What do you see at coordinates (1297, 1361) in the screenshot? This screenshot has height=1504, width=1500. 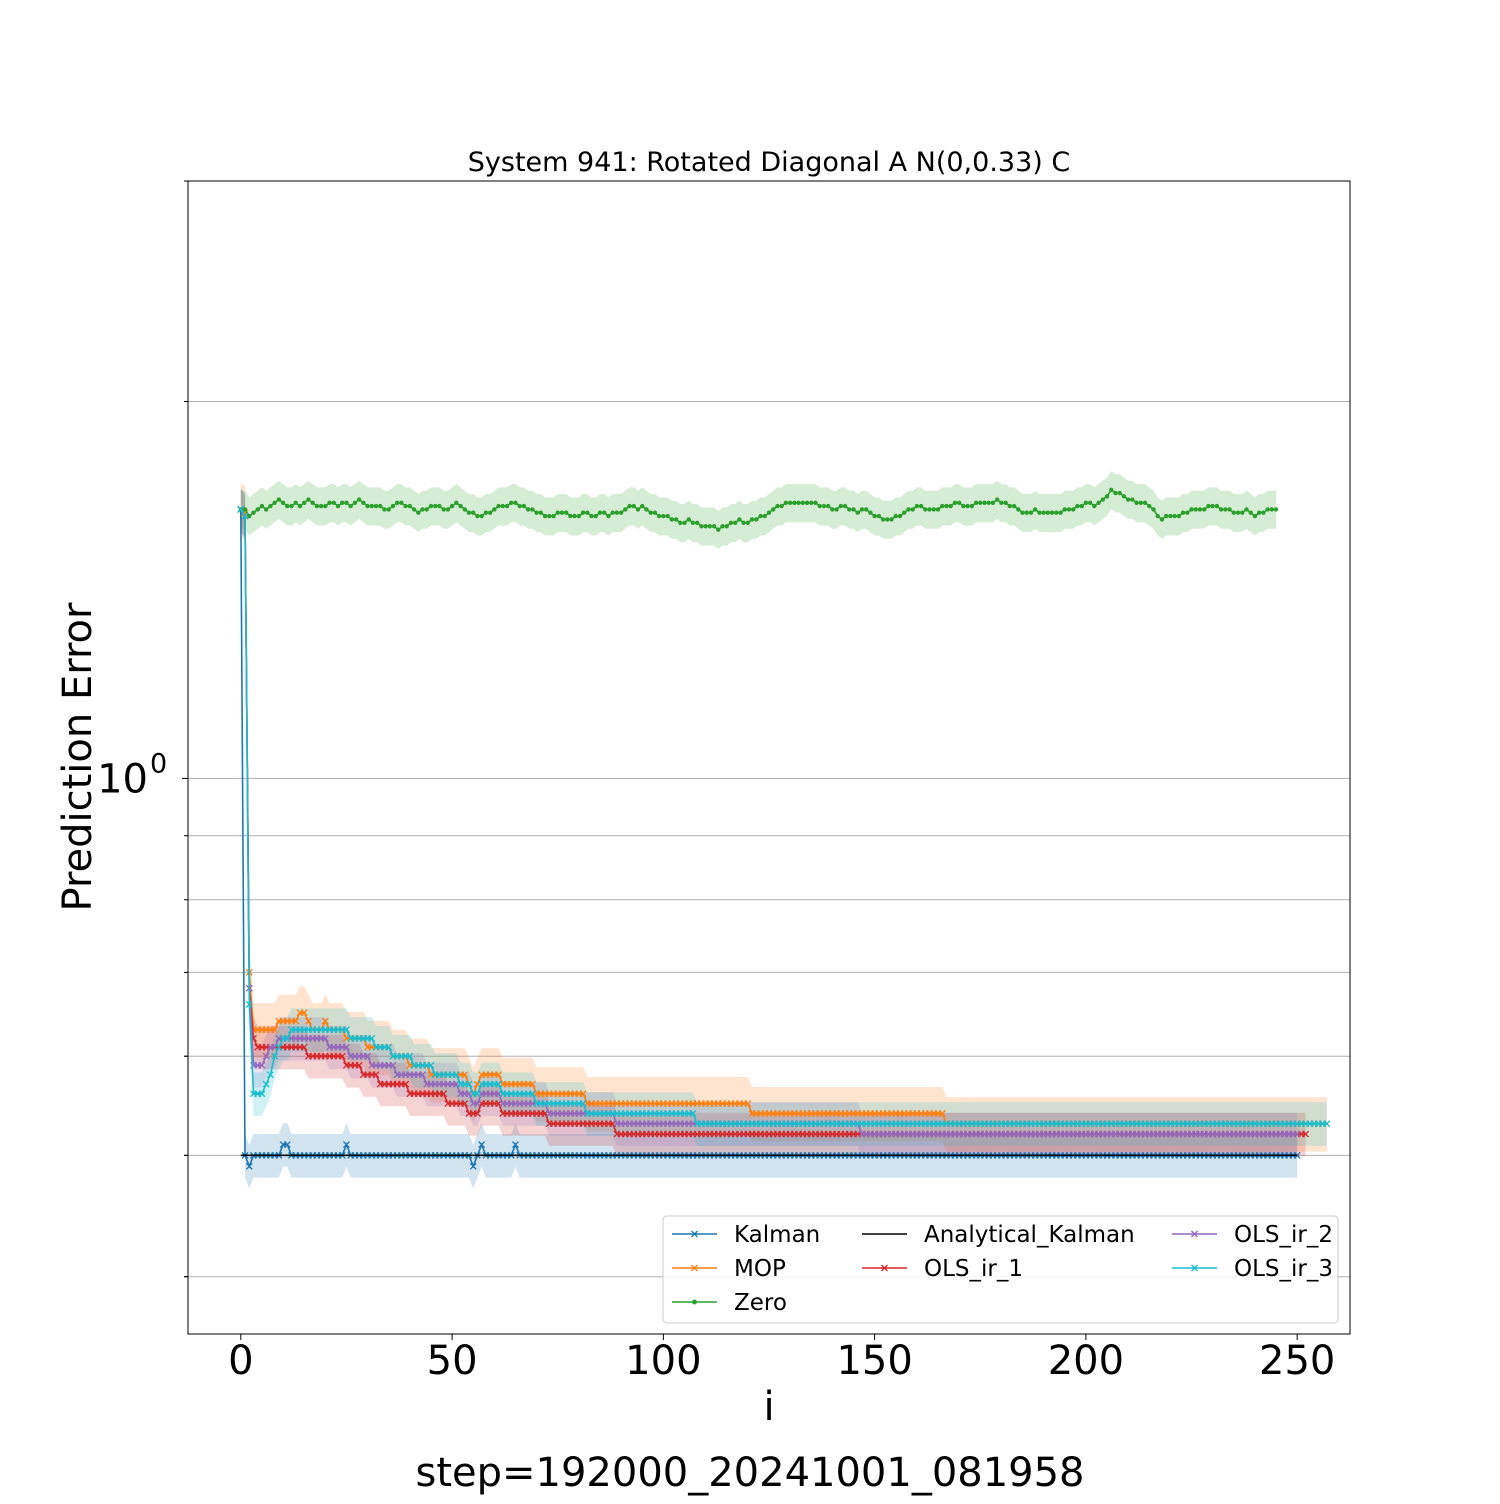 I see `x-tick-label: 250` at bounding box center [1297, 1361].